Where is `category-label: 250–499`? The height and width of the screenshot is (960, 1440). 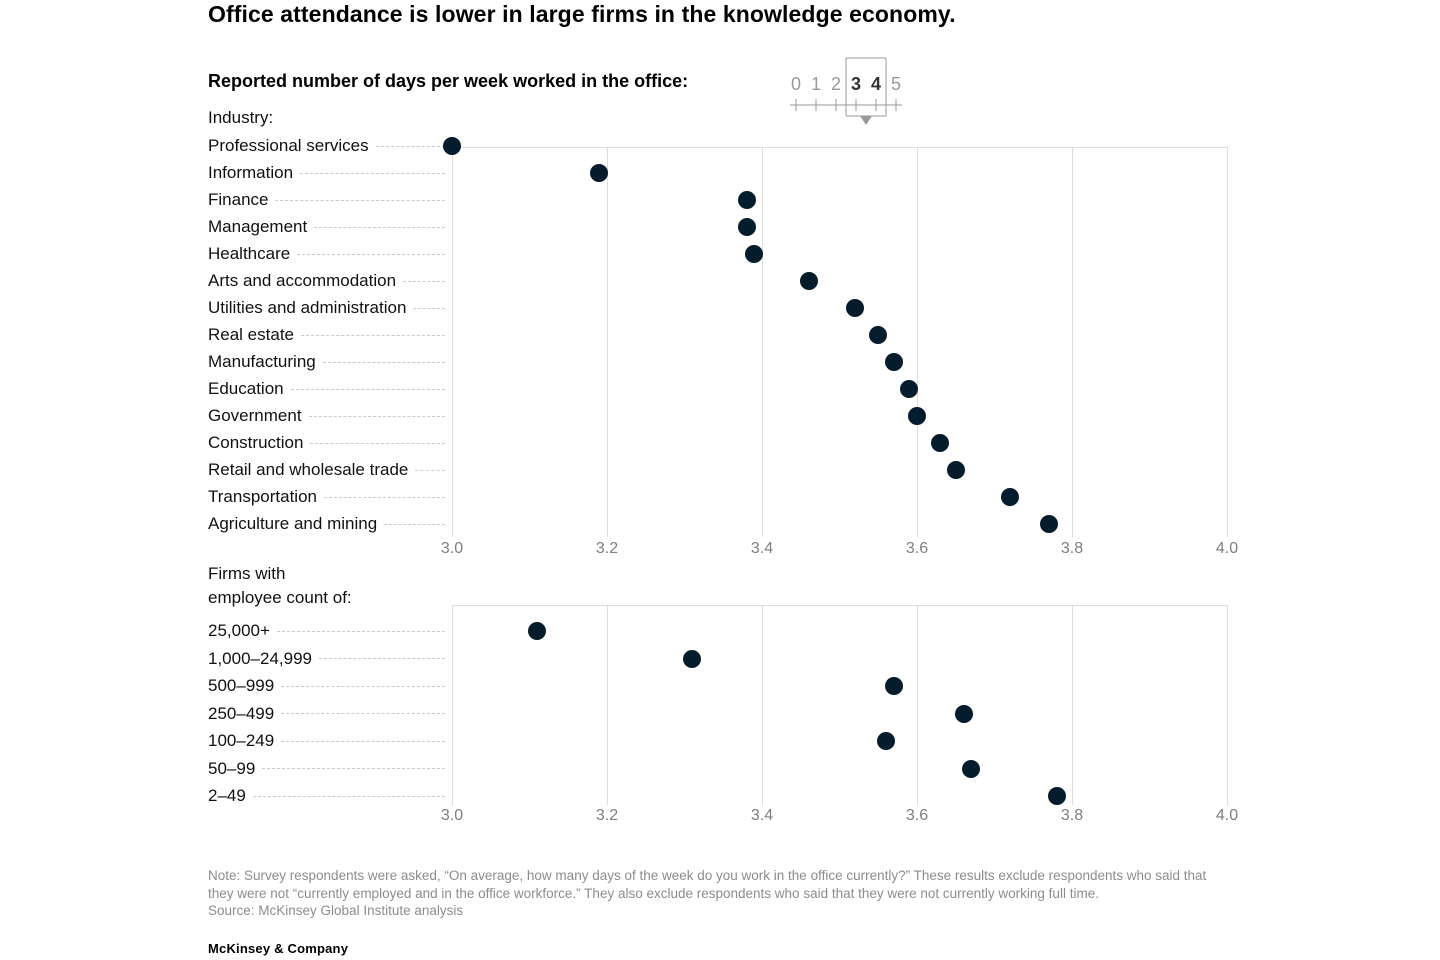 category-label: 250–499 is located at coordinates (241, 713).